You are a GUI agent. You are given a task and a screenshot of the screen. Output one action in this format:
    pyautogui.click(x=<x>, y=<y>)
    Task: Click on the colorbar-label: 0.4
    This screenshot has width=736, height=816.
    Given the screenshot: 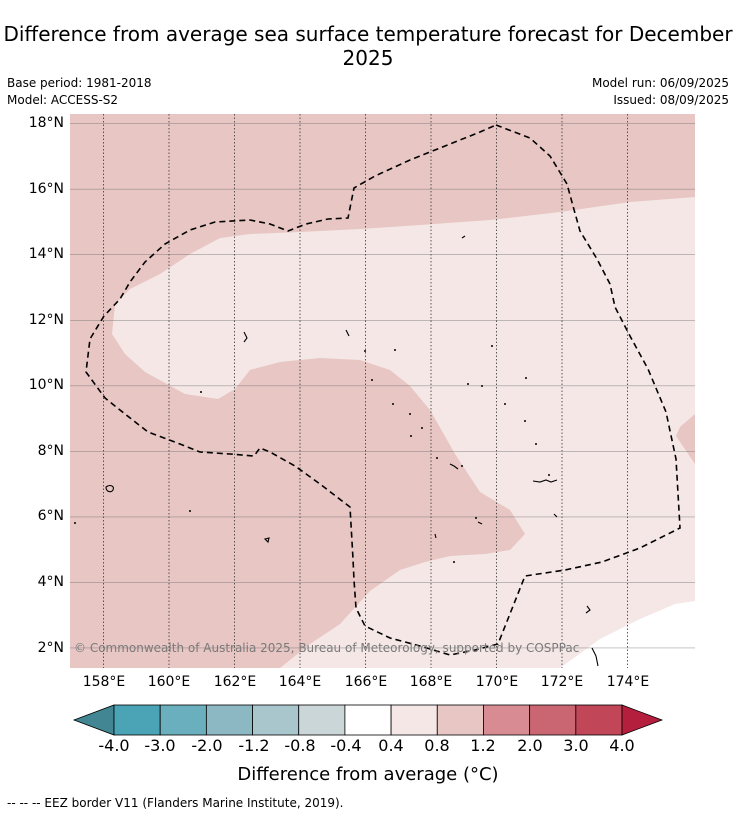 What is the action you would take?
    pyautogui.click(x=391, y=745)
    